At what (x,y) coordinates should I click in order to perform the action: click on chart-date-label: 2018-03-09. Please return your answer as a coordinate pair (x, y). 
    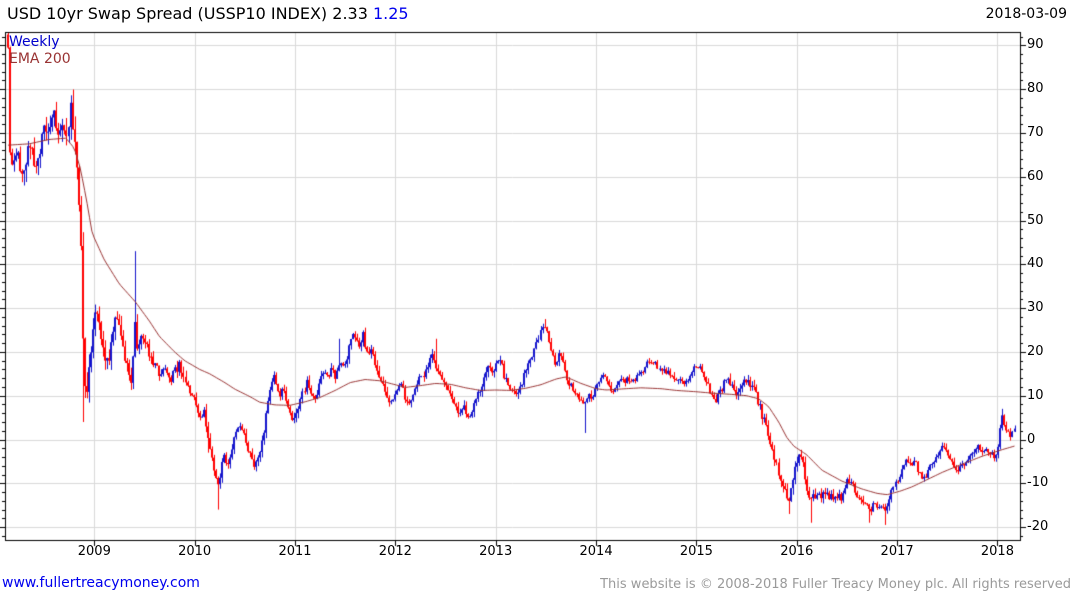
    Looking at the image, I should click on (1026, 14).